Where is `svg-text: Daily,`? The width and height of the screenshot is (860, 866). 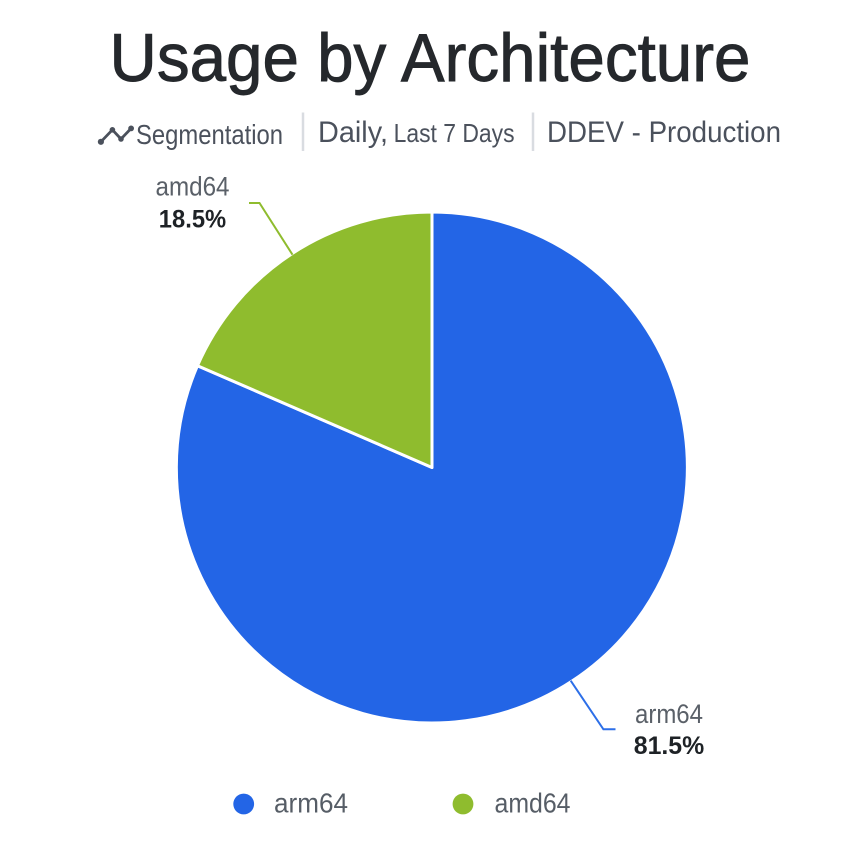 svg-text: Daily, is located at coordinates (353, 132).